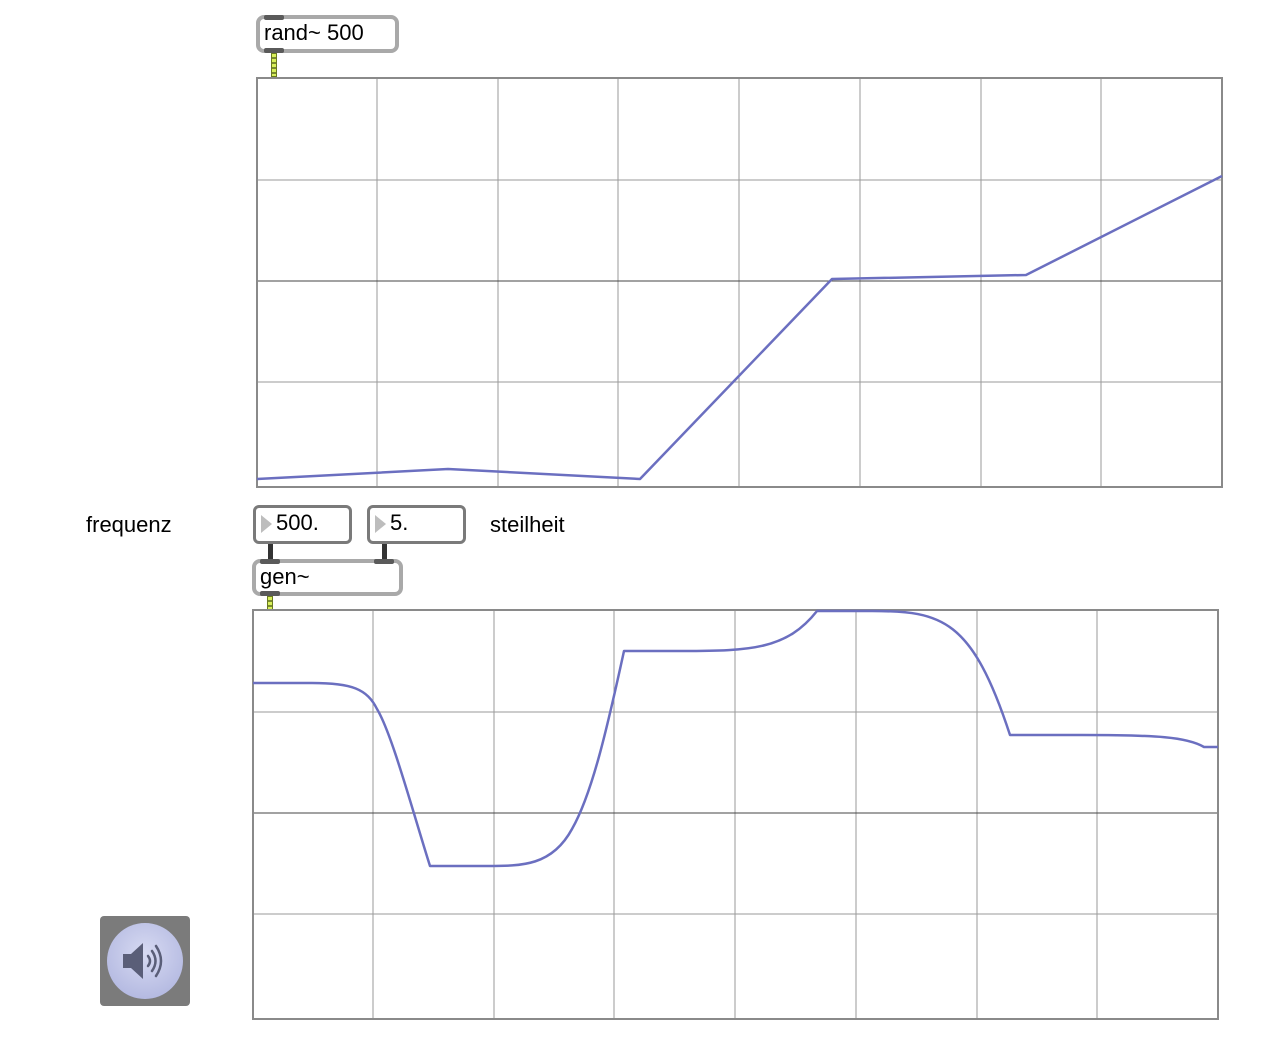 The image size is (1276, 1058). Describe the element at coordinates (399, 522) in the screenshot. I see `steepness-value: 5.` at that location.